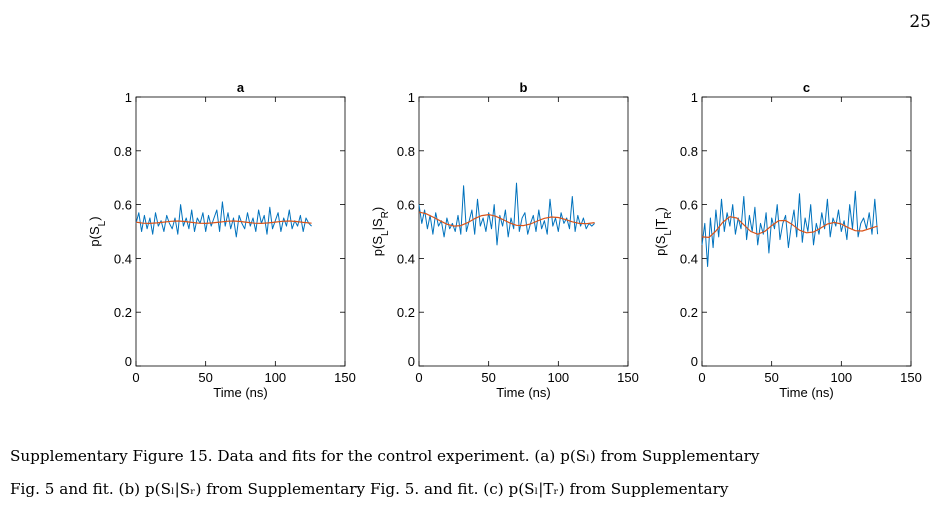 This screenshot has width=945, height=523. What do you see at coordinates (97, 231) in the screenshot?
I see `y-axis-label: p(SL)` at bounding box center [97, 231].